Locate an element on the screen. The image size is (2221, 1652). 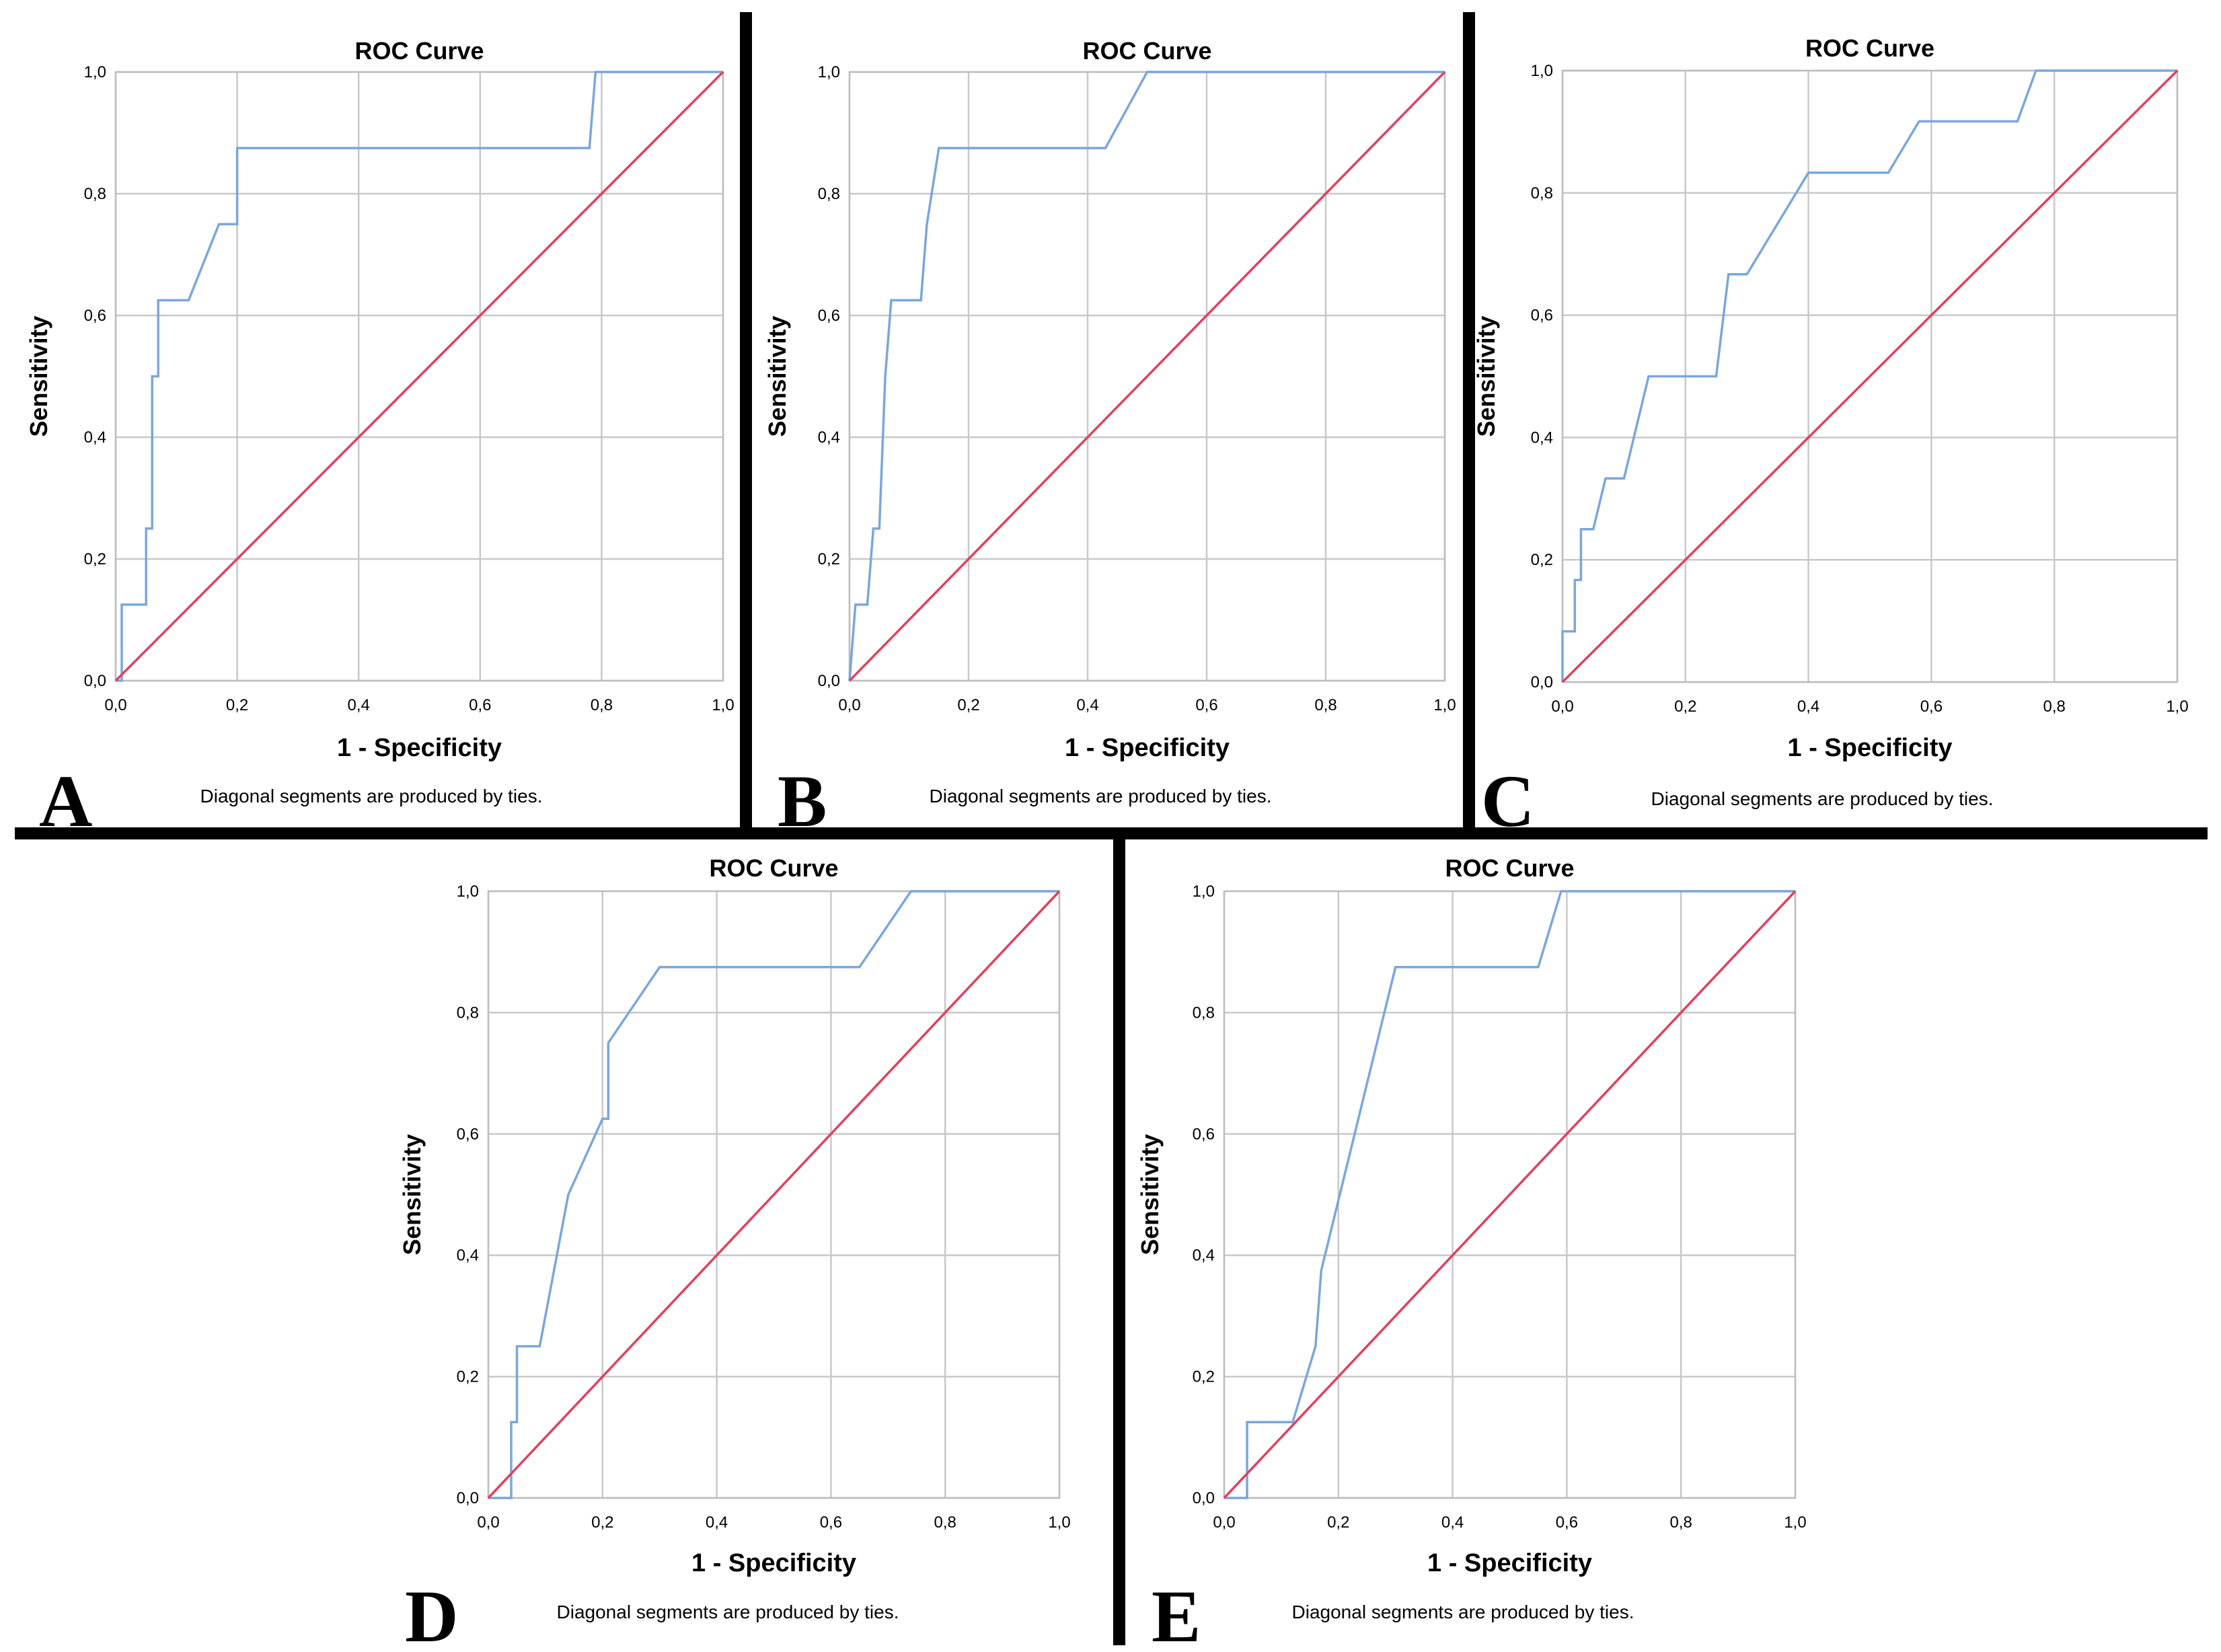
panel-letter: B is located at coordinates (802, 801).